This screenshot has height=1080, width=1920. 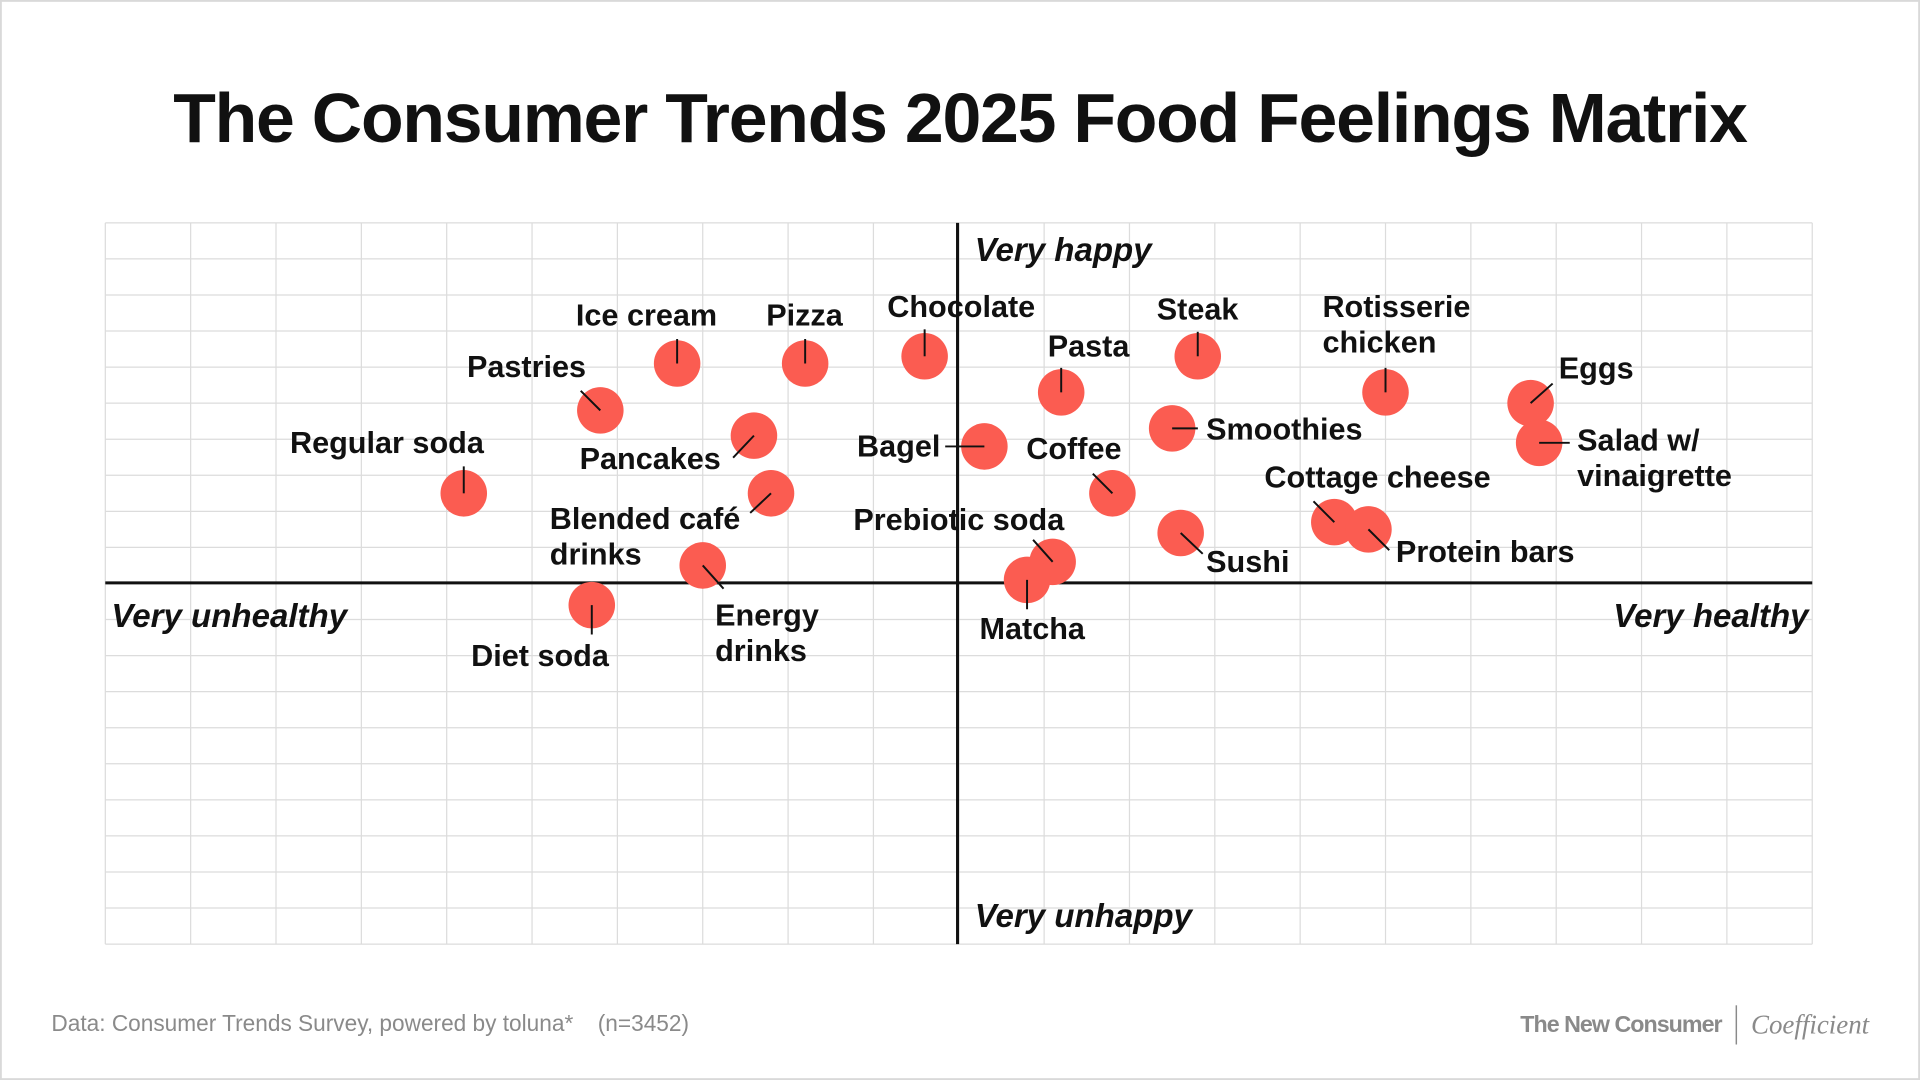 What do you see at coordinates (805, 343) in the screenshot?
I see `point-pizza: Pizza` at bounding box center [805, 343].